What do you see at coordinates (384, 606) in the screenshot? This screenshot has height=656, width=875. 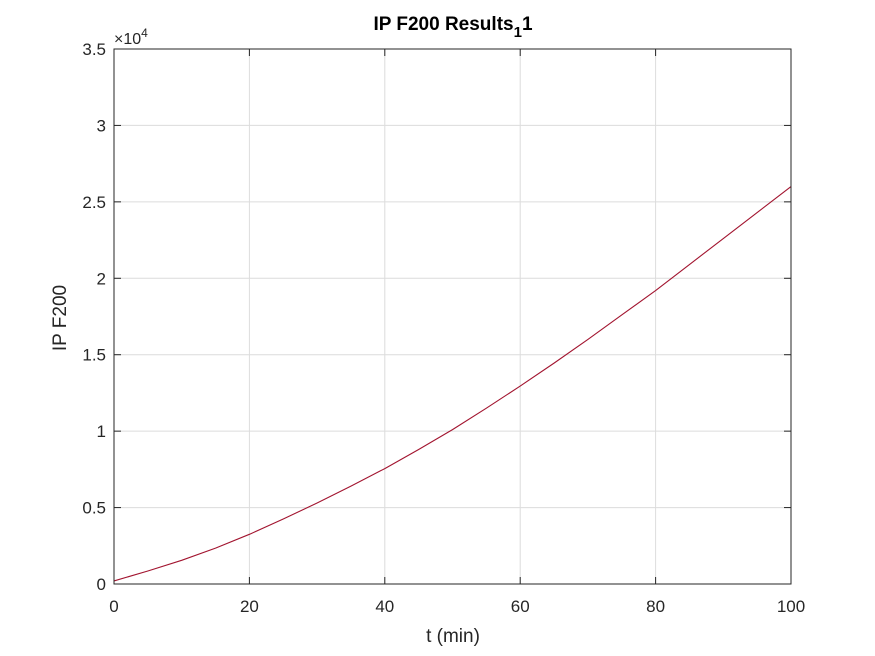 I see `x-tick-label: 40` at bounding box center [384, 606].